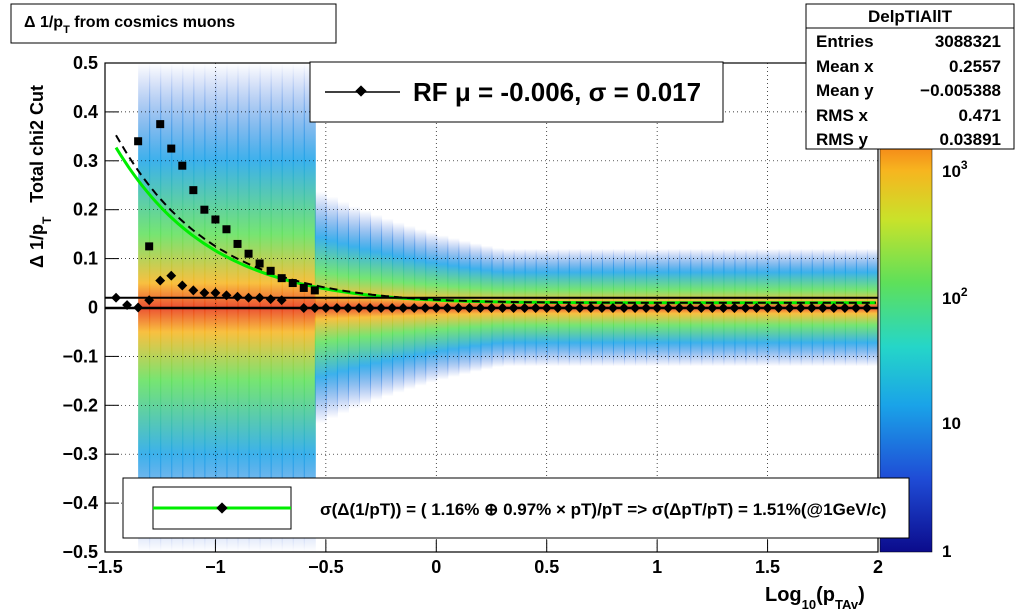  Describe the element at coordinates (85, 161) in the screenshot. I see `y-tick-label: 0.3` at that location.